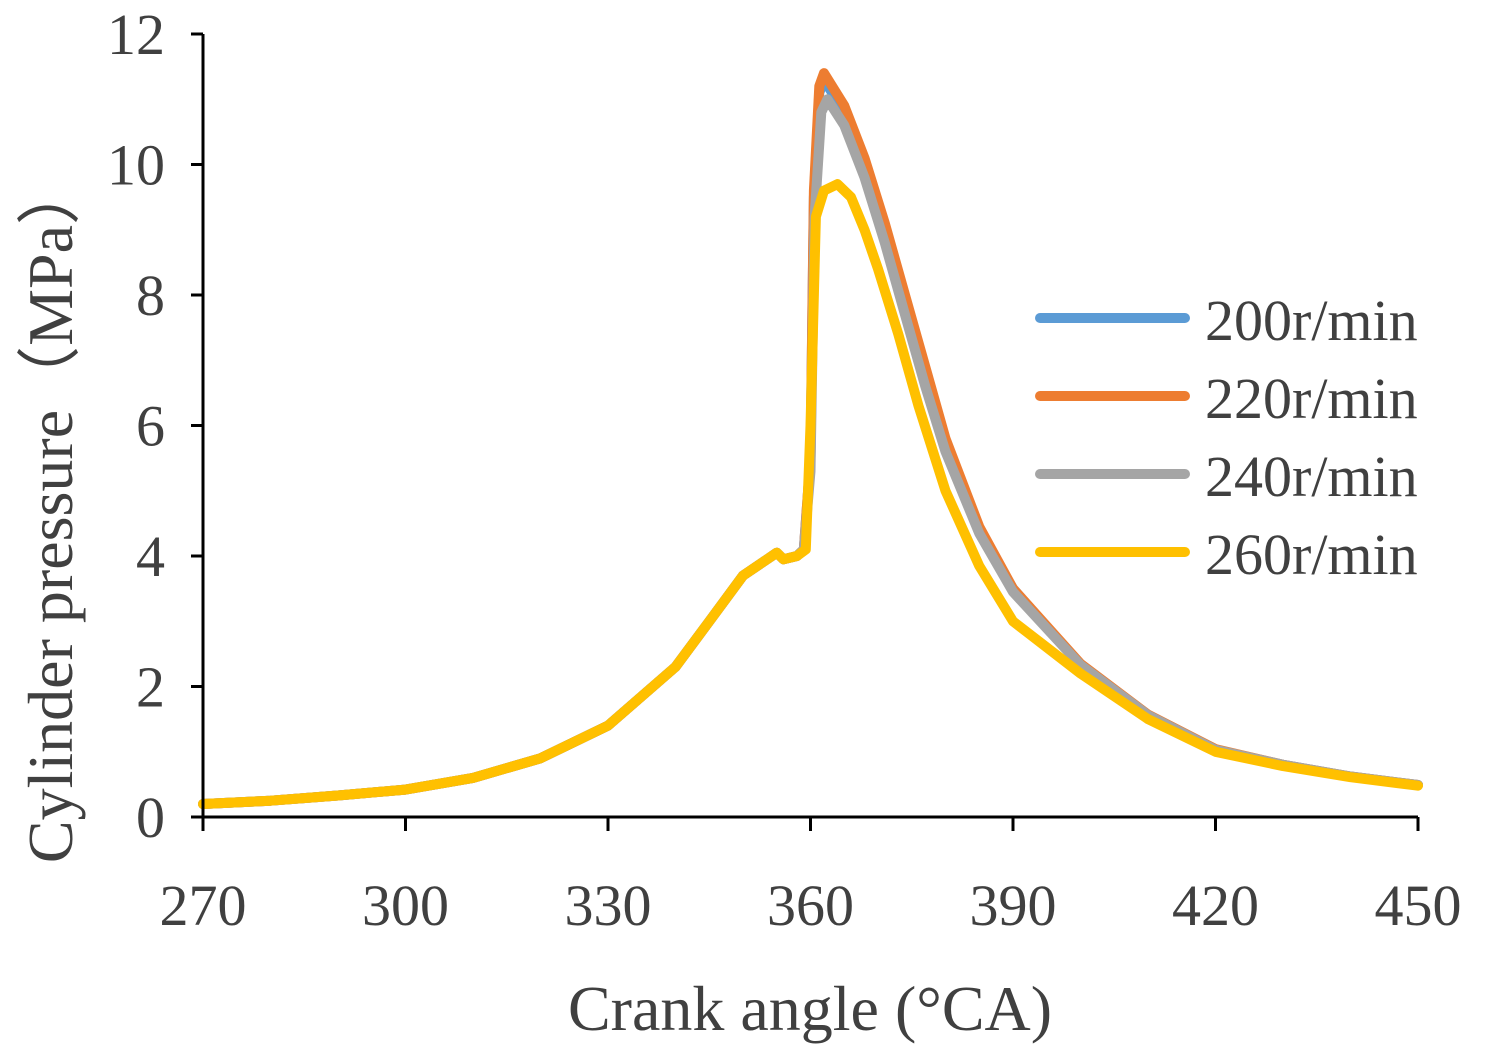  What do you see at coordinates (203, 905) in the screenshot?
I see `x-tick-label: 270` at bounding box center [203, 905].